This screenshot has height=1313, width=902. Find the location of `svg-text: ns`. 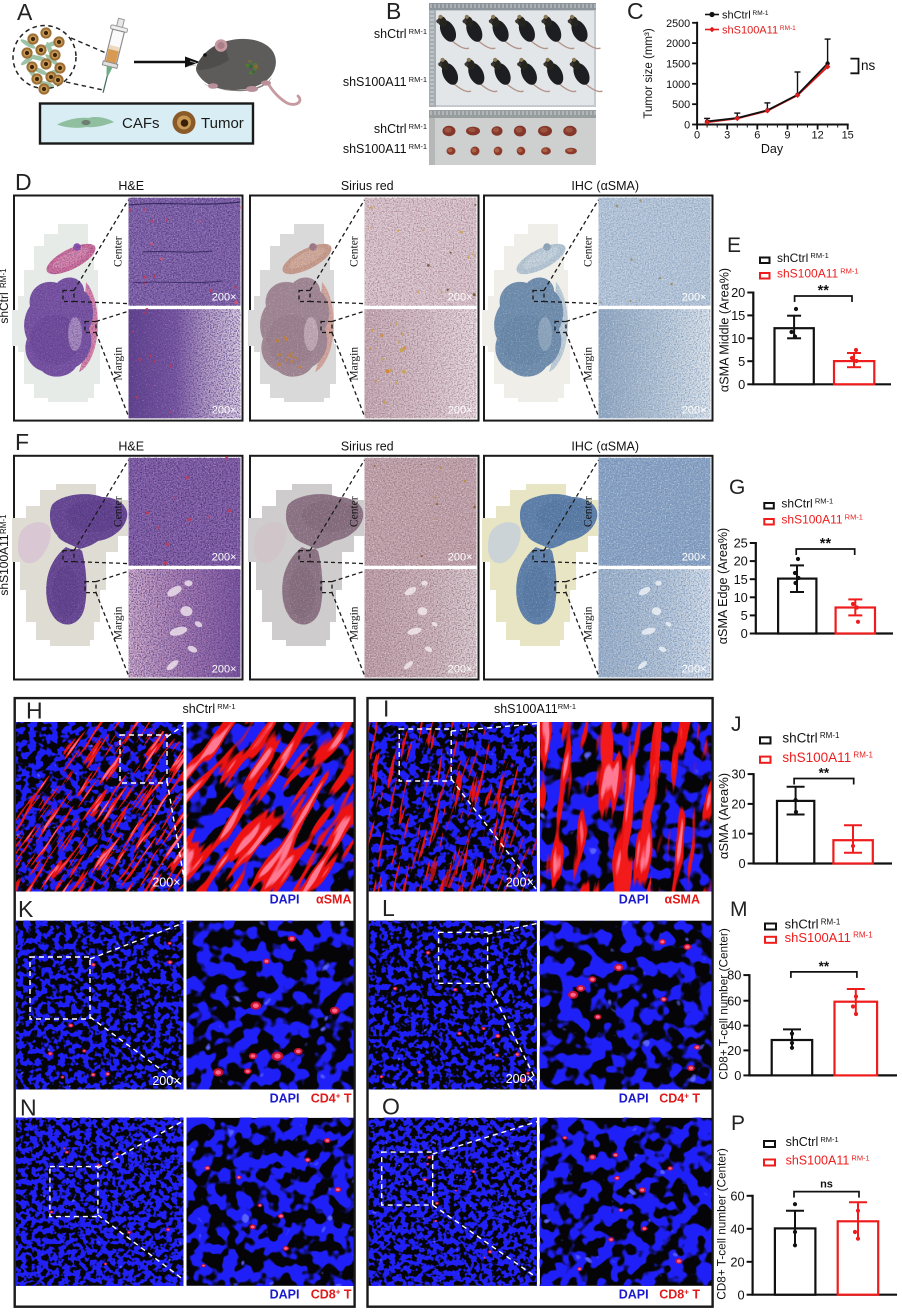

svg-text: ns is located at coordinates (826, 1185).